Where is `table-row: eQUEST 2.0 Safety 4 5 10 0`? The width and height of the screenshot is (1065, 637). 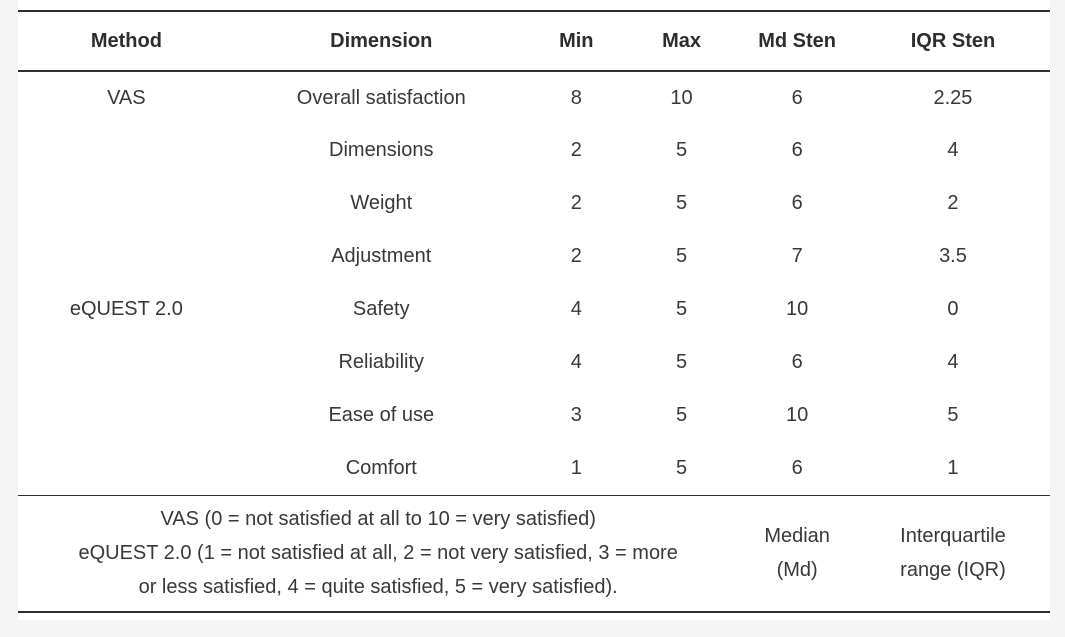
table-row: eQUEST 2.0 Safety 4 5 10 0 is located at coordinates (534, 309).